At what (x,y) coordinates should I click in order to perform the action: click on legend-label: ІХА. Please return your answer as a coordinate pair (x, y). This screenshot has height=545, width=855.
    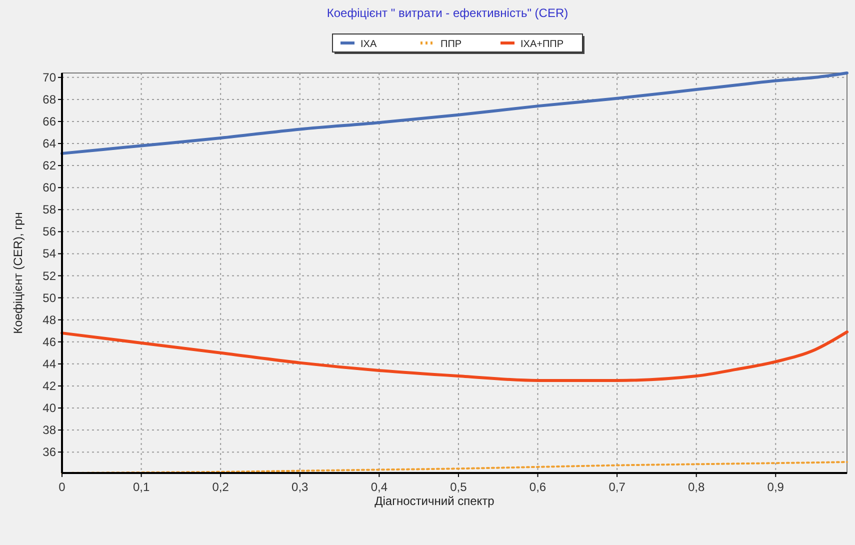
    Looking at the image, I should click on (368, 44).